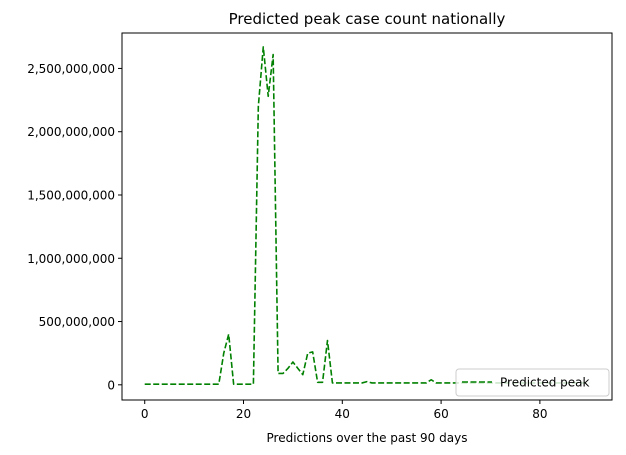 This screenshot has width=626, height=455. Describe the element at coordinates (367, 438) in the screenshot. I see `x-axis-label: Predictions over the past 90 days` at that location.